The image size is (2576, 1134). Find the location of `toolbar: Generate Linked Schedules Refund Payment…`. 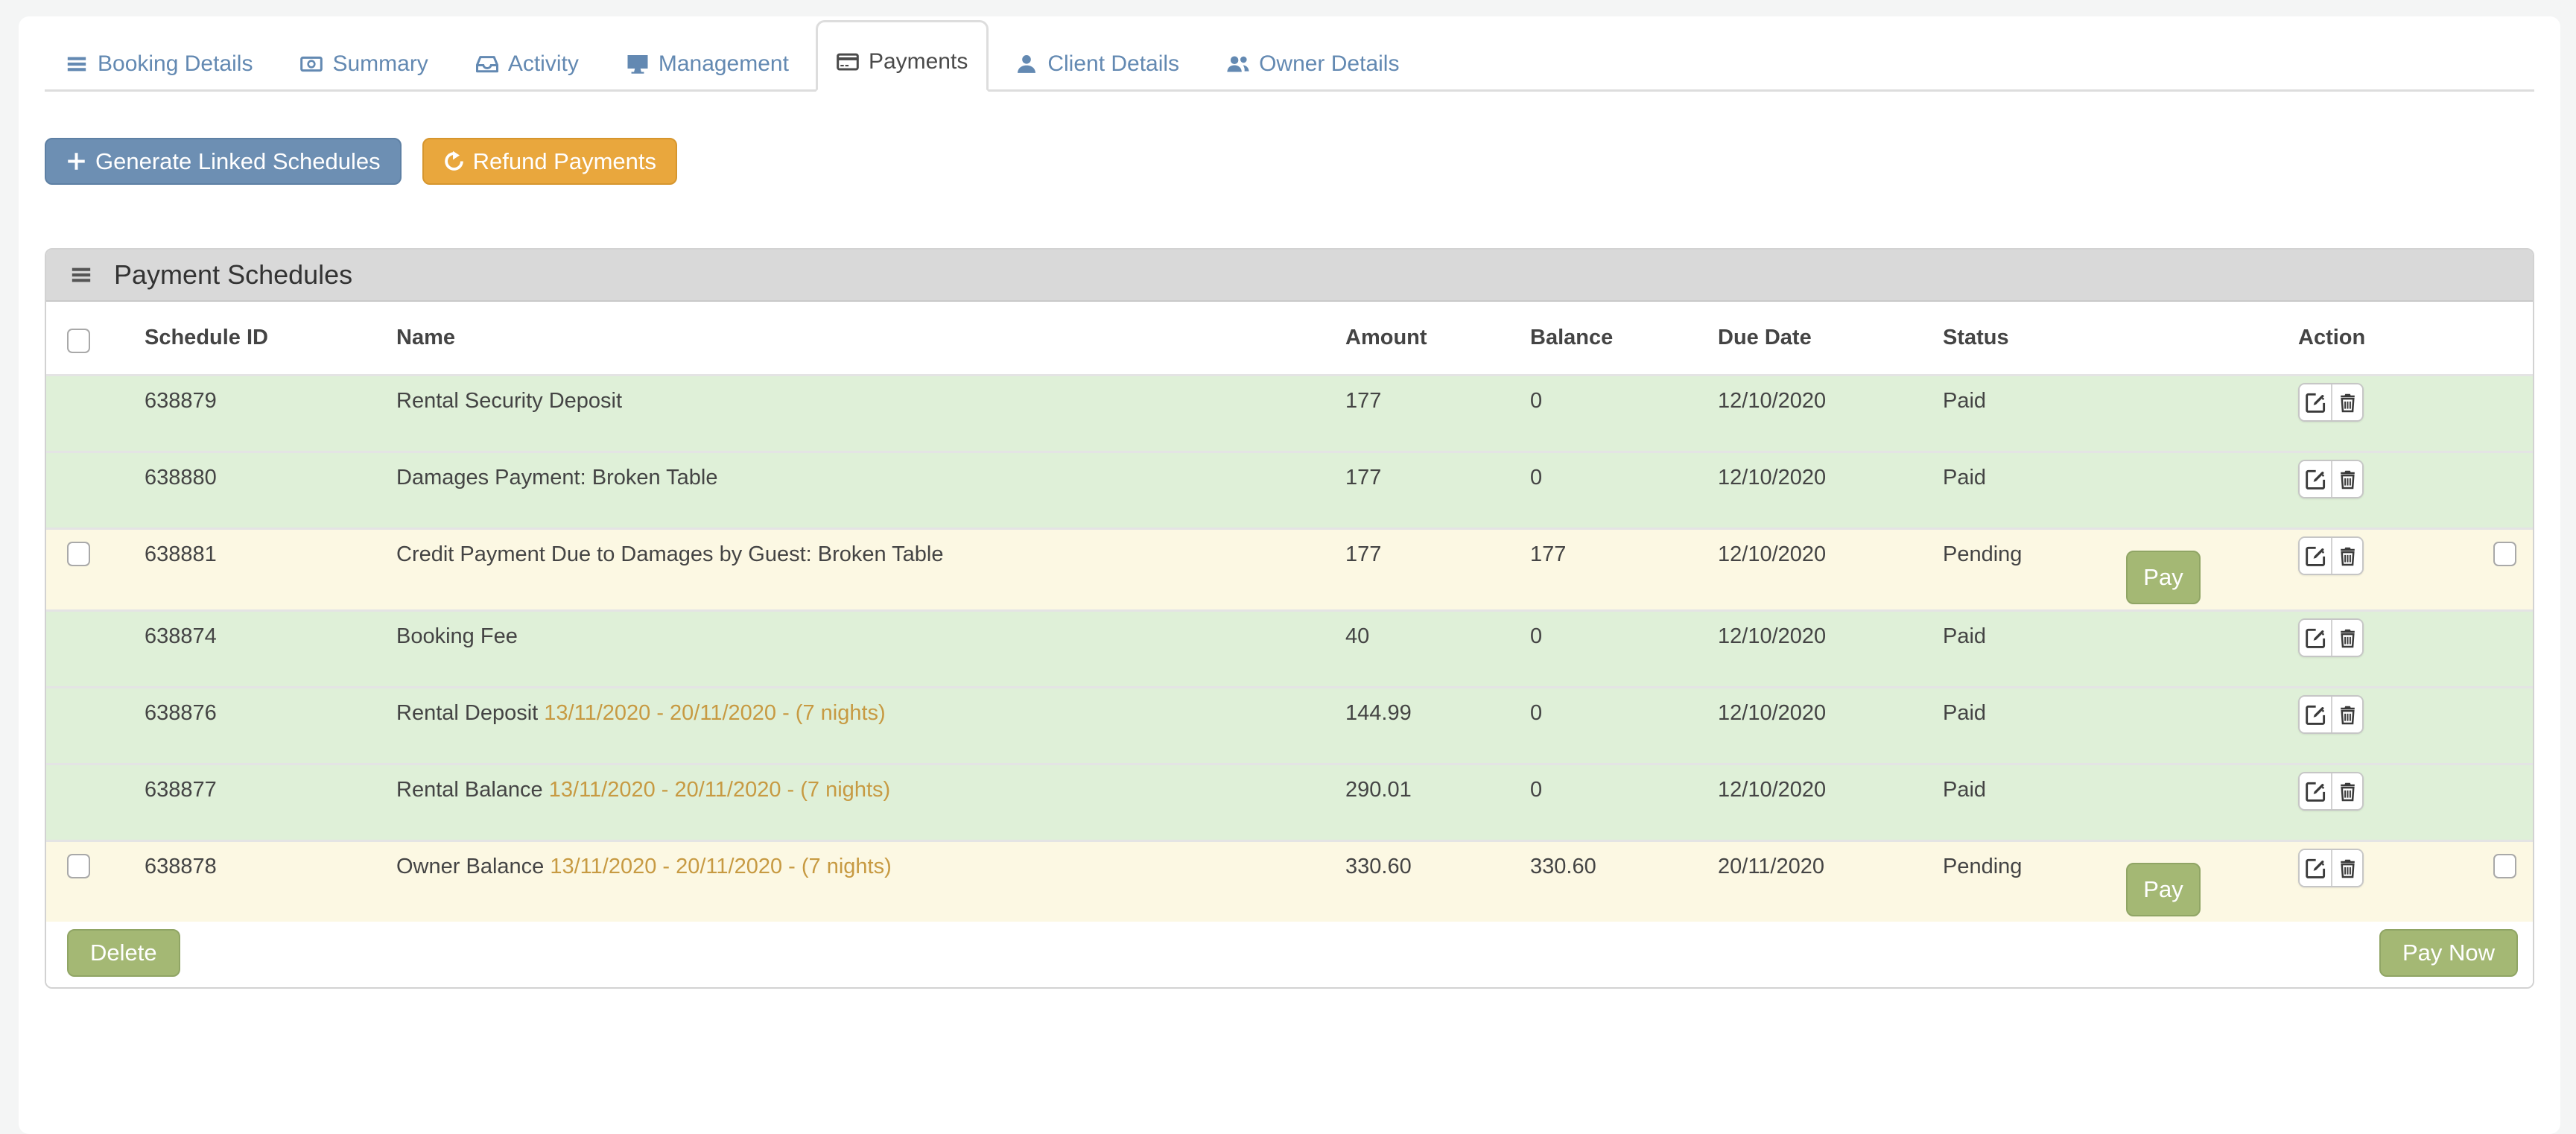

toolbar: Generate Linked Schedules Refund Payment… is located at coordinates (1289, 161).